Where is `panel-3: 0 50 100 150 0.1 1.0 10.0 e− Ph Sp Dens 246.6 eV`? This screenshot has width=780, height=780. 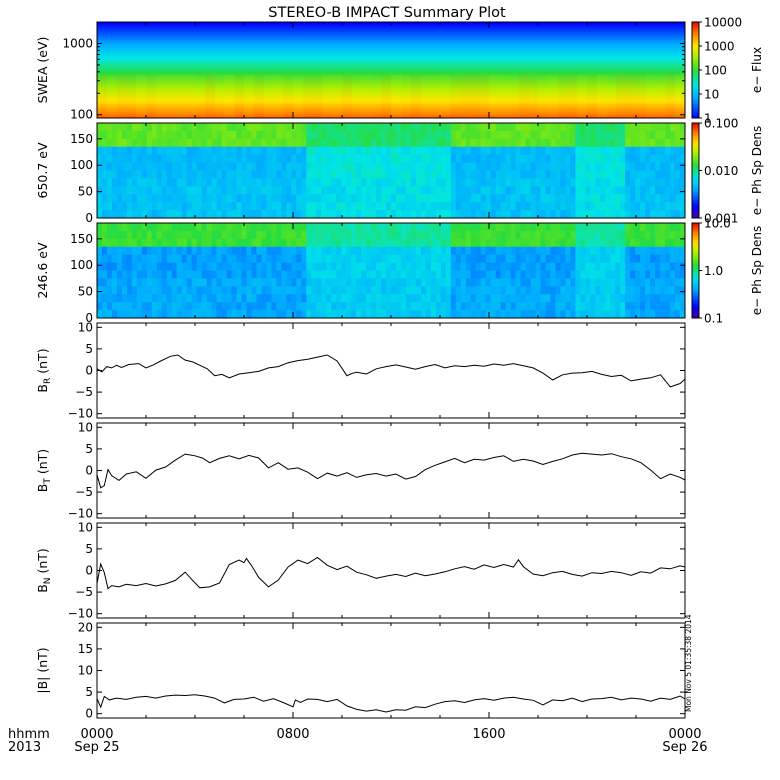
panel-3: 0 50 100 150 0.1 1.0 10.0 e− Ph Sp Dens 246.6 eV is located at coordinates (399, 271).